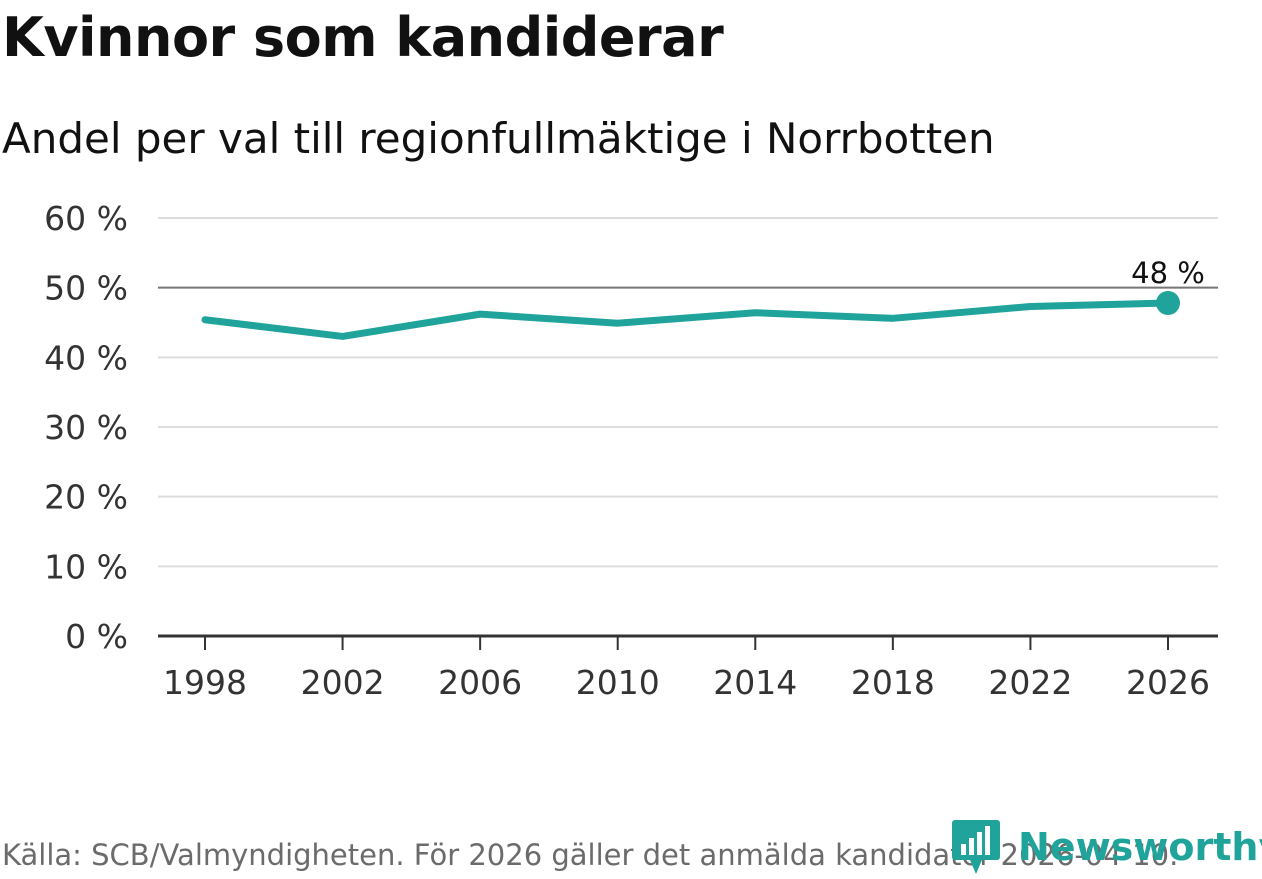 The height and width of the screenshot is (879, 1262). I want to click on x-tick-label: 2018, so click(893, 682).